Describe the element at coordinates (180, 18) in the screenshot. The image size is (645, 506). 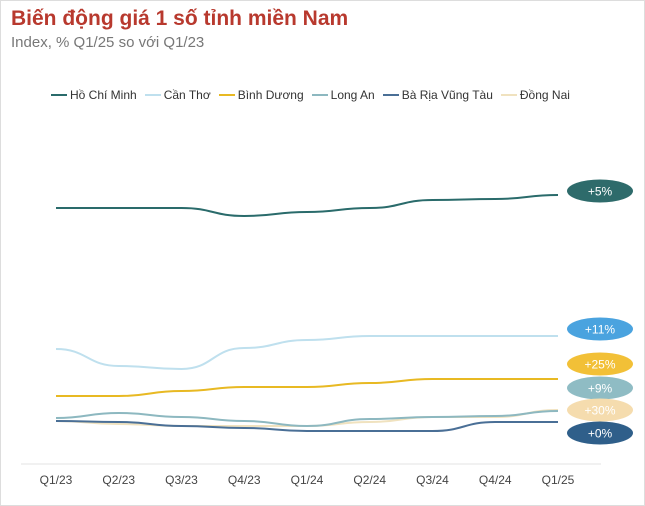
I see `chart-title: Biến động giá 1 số tỉnh miền Nam` at that location.